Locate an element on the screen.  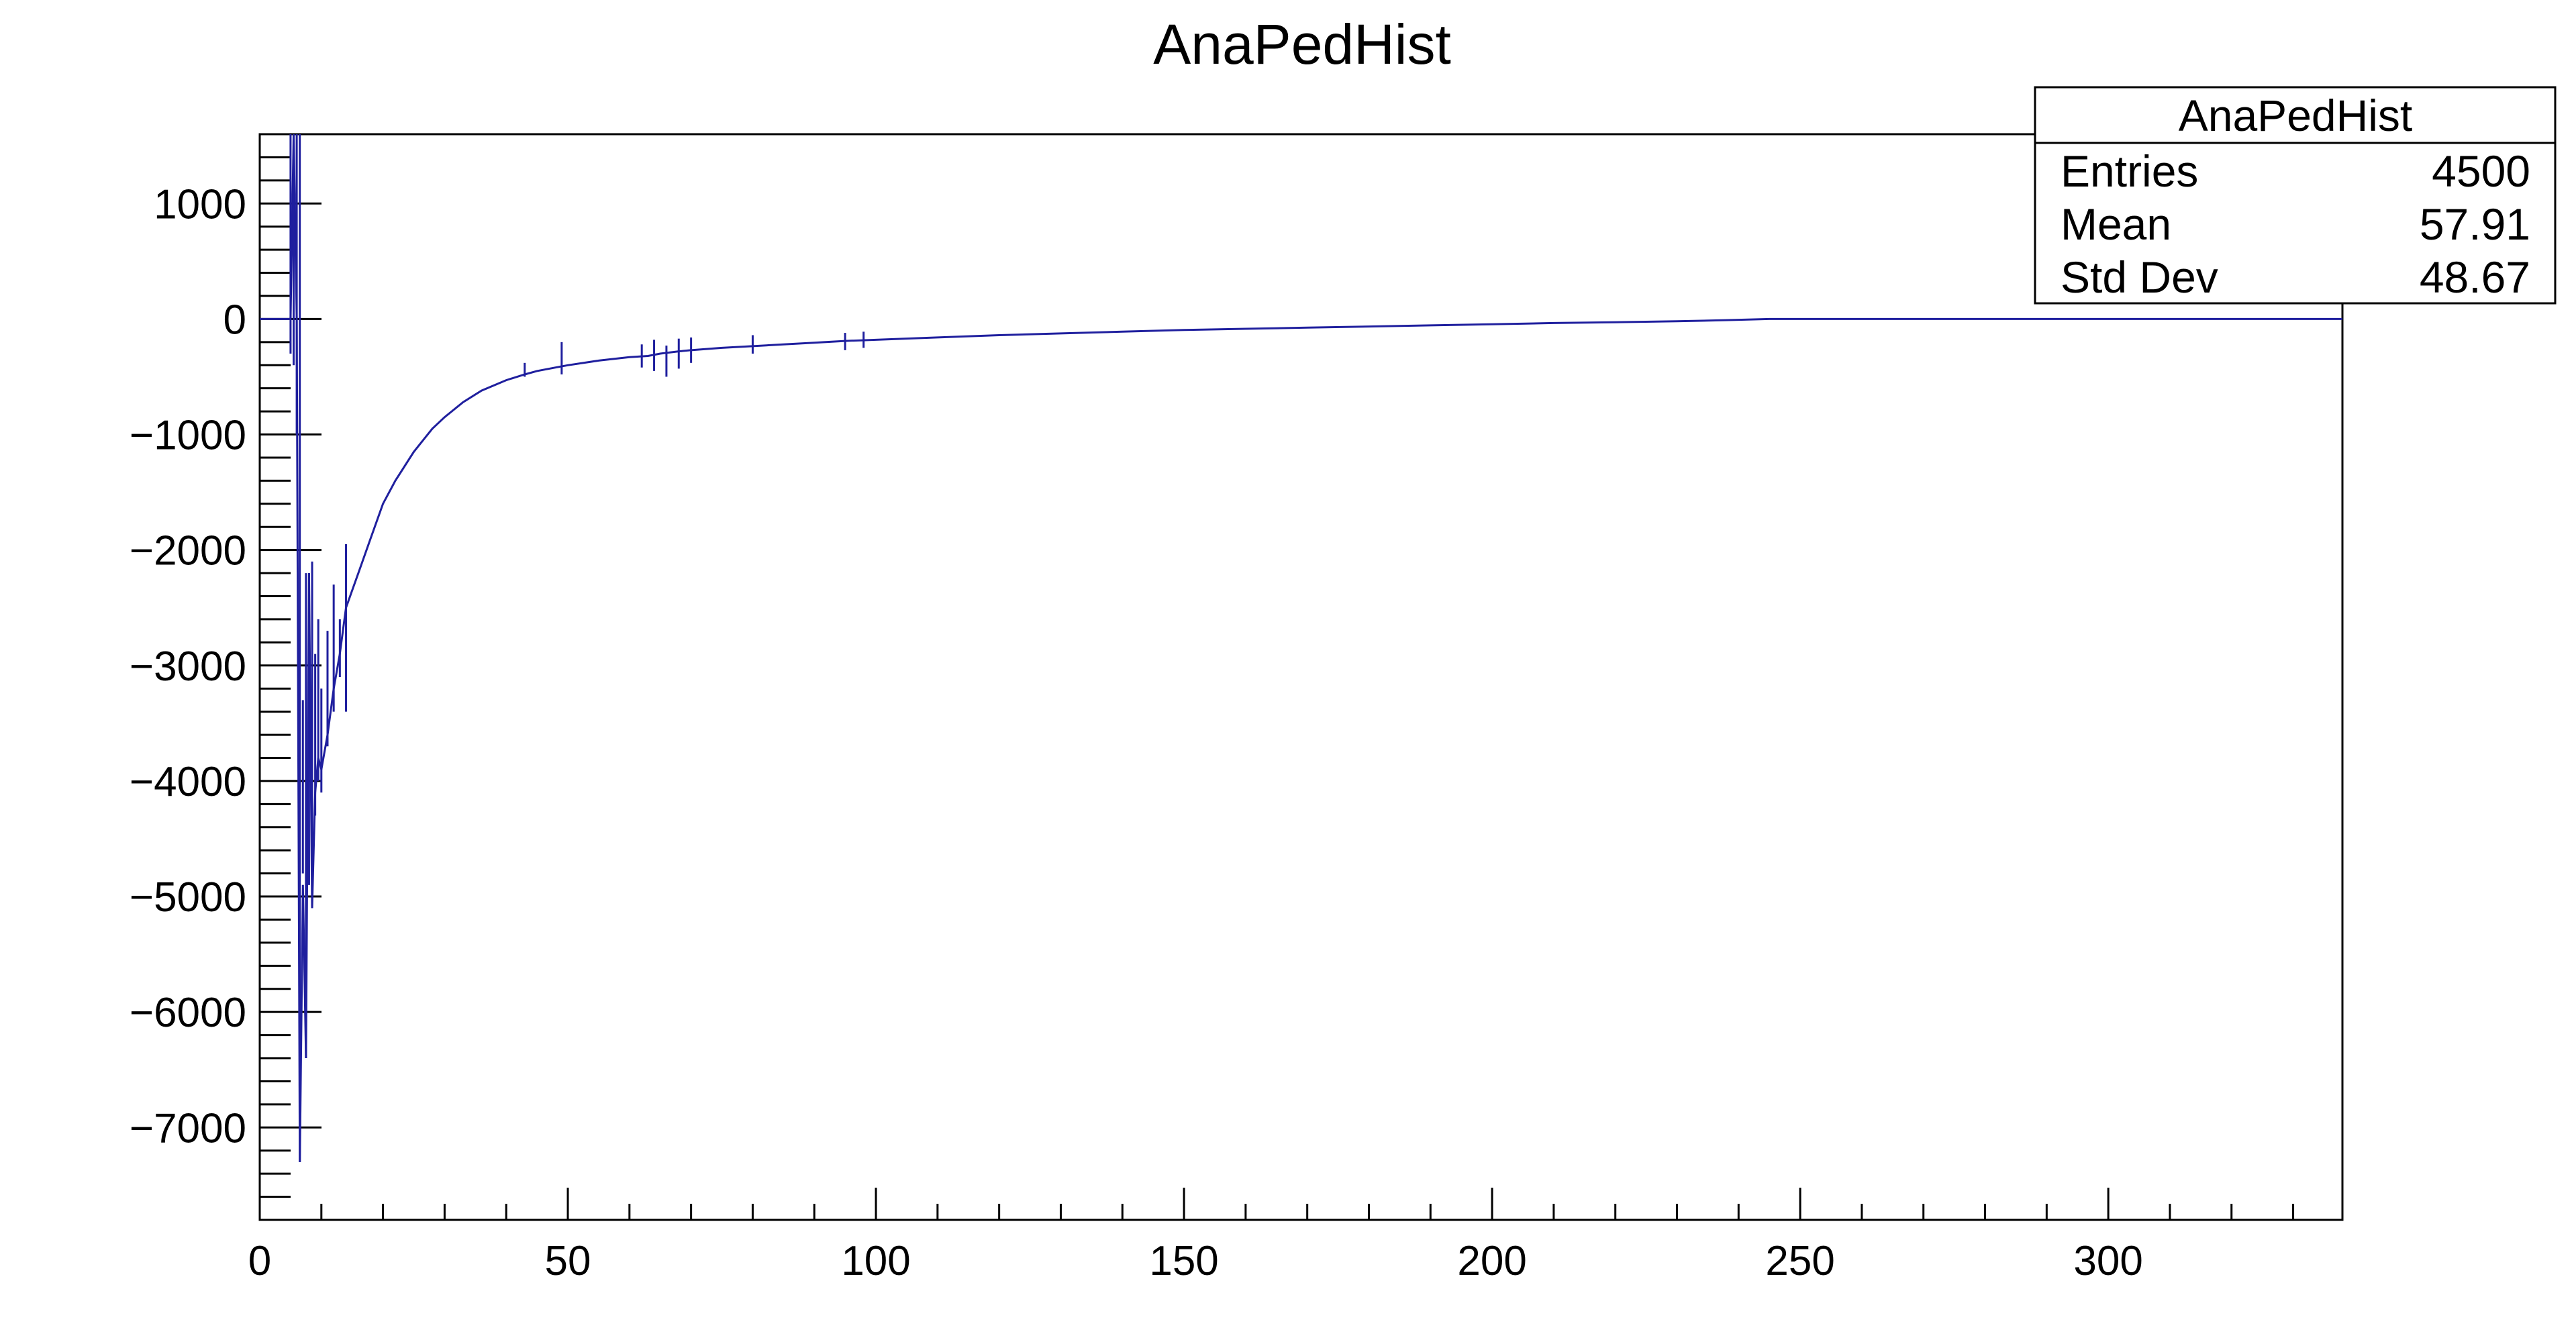
y-tick-label: 0 is located at coordinates (235, 320).